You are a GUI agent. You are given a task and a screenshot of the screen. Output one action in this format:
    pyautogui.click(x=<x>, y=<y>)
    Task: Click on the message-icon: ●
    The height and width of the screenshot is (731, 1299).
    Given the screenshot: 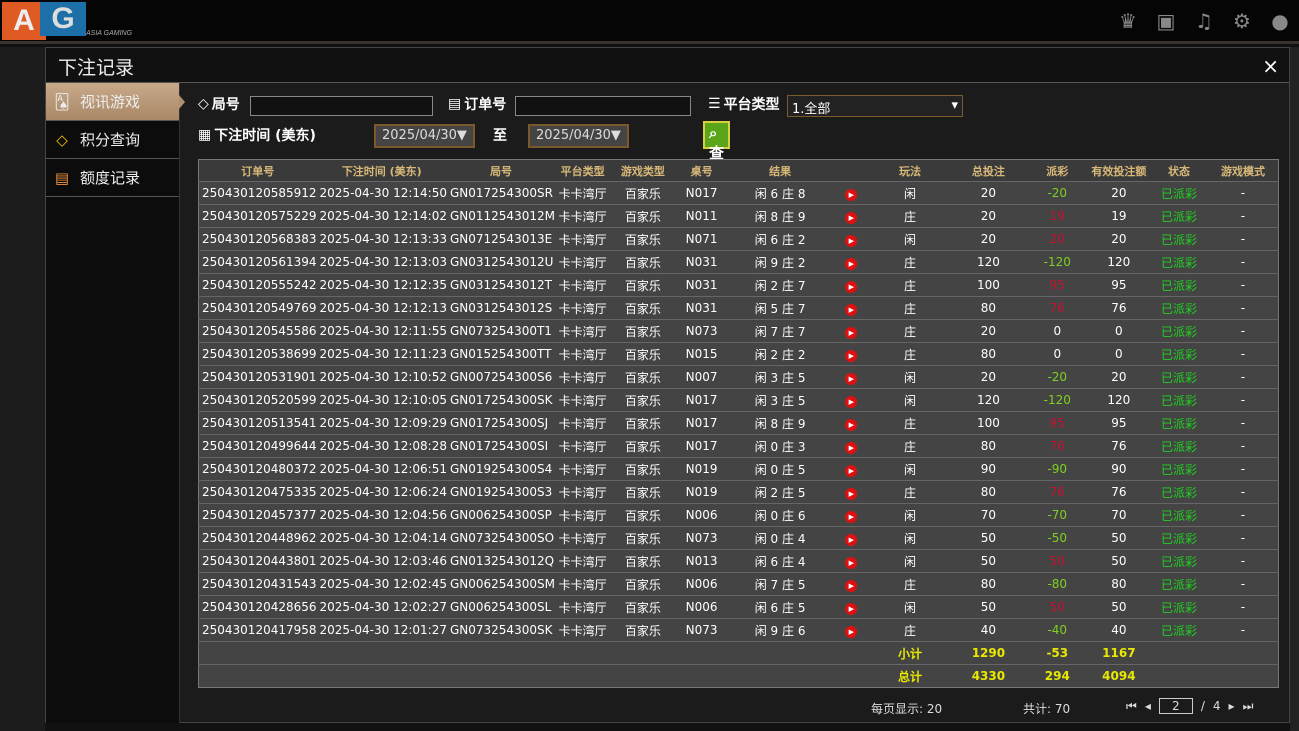 What is the action you would take?
    pyautogui.click(x=1280, y=21)
    